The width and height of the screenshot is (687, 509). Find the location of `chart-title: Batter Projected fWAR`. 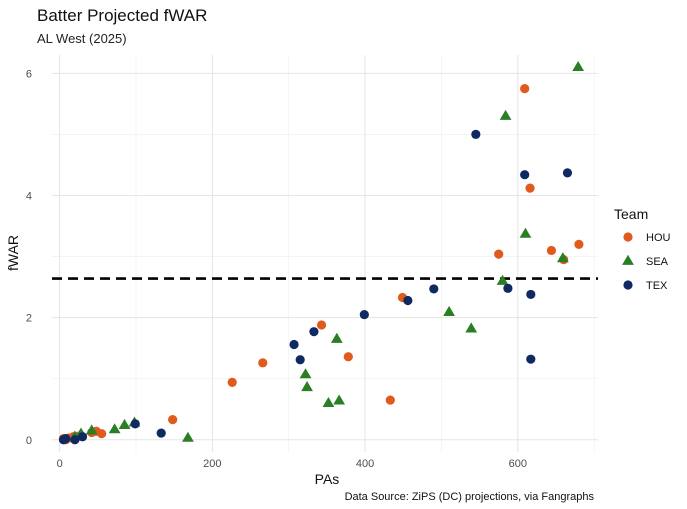

chart-title: Batter Projected fWAR is located at coordinates (122, 15).